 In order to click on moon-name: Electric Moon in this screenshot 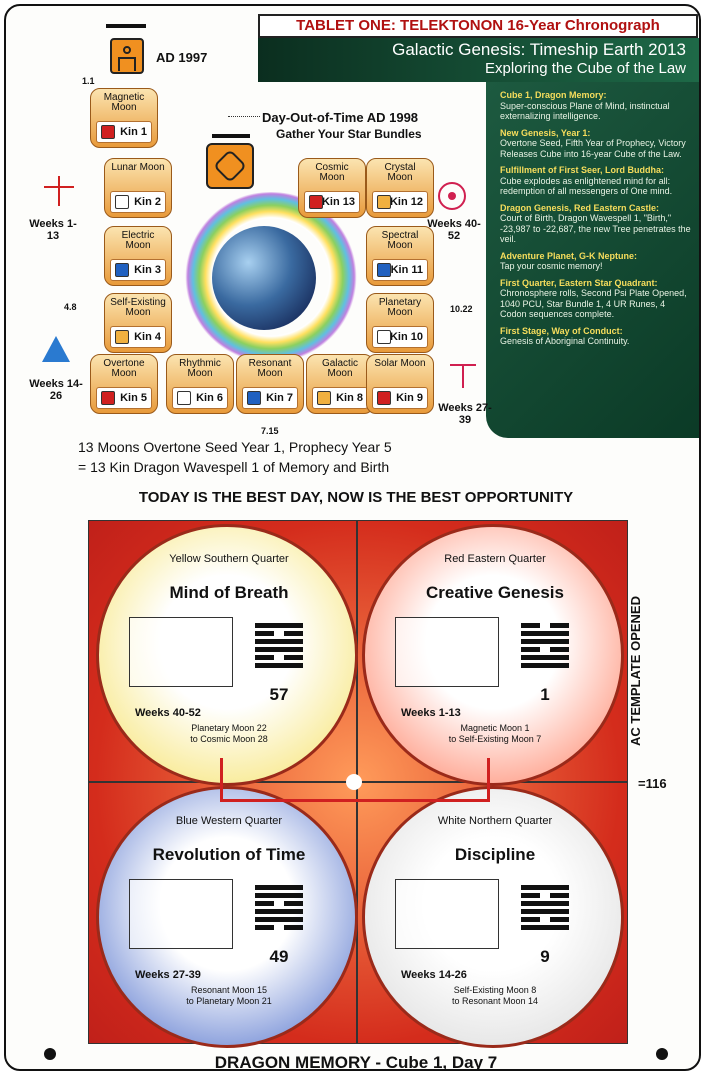, I will do `click(138, 240)`.